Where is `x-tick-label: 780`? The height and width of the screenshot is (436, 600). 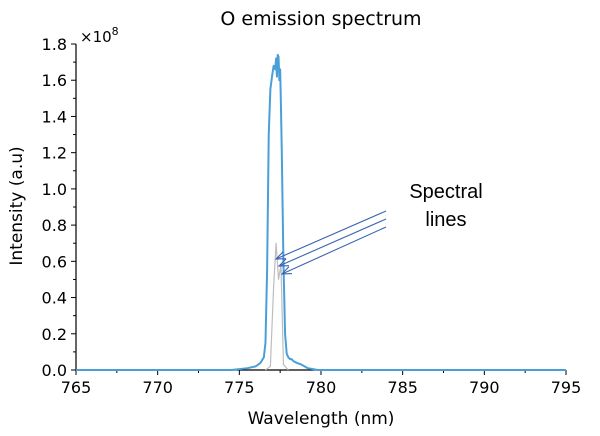
x-tick-label: 780 is located at coordinates (321, 387).